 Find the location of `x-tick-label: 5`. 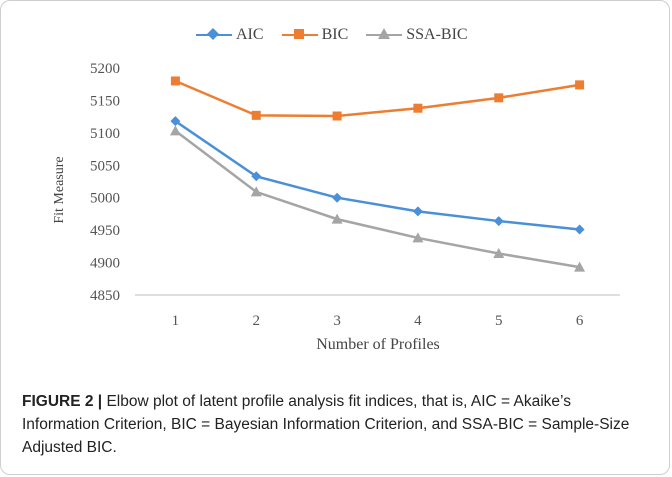

x-tick-label: 5 is located at coordinates (499, 321).